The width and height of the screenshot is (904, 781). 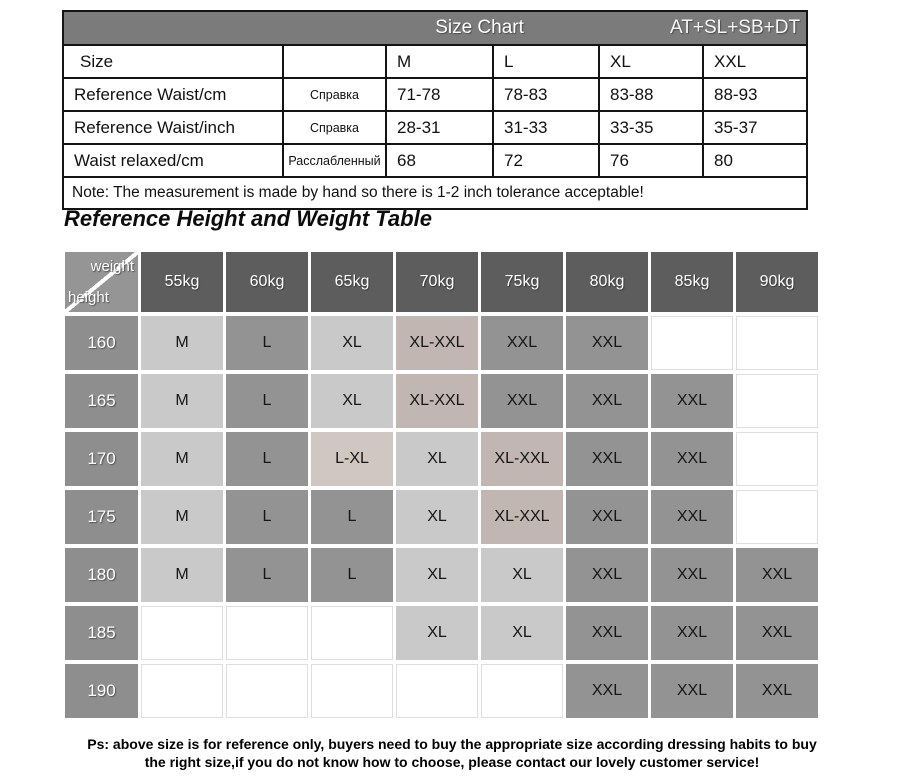 I want to click on weight-header-75kg: 75kg, so click(x=522, y=282).